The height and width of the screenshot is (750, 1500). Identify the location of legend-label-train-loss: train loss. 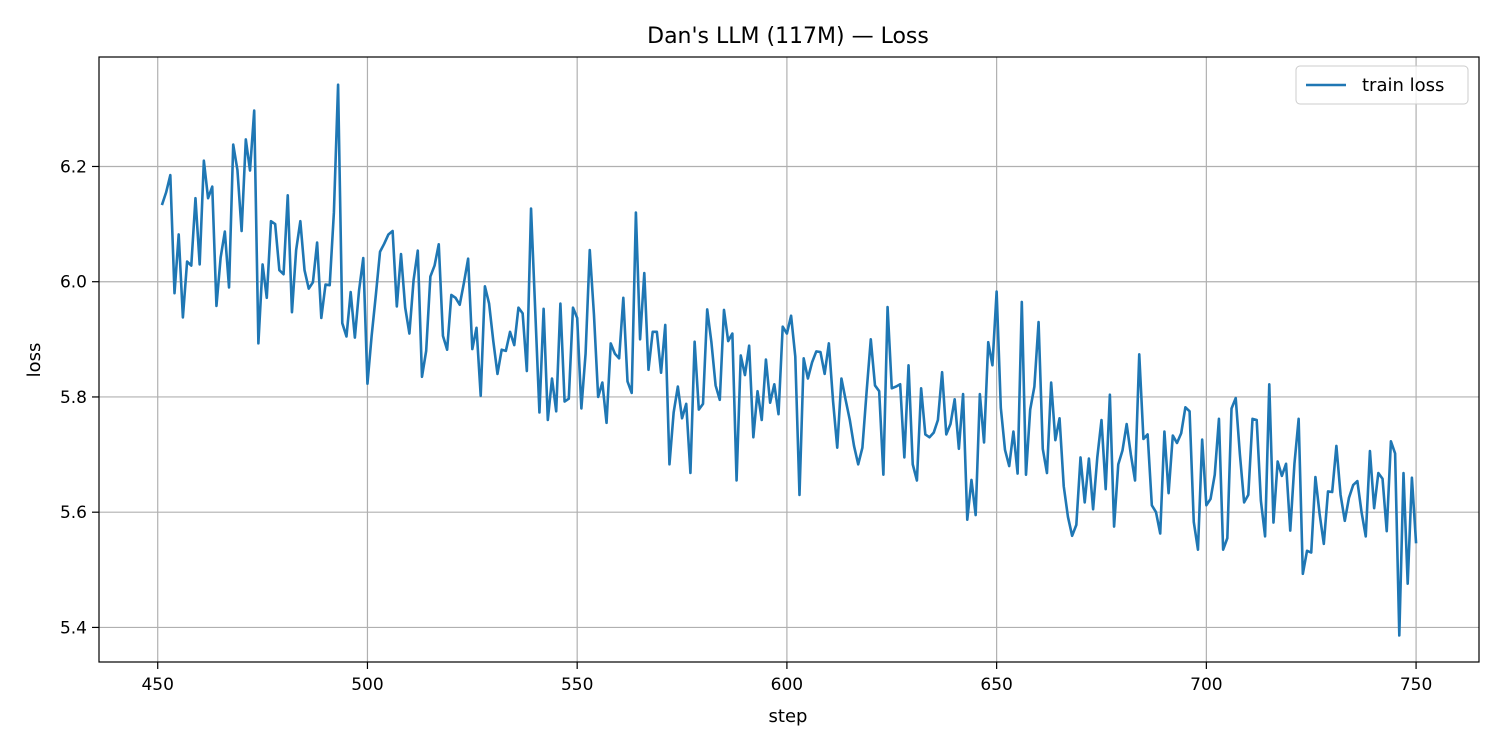
(1403, 85).